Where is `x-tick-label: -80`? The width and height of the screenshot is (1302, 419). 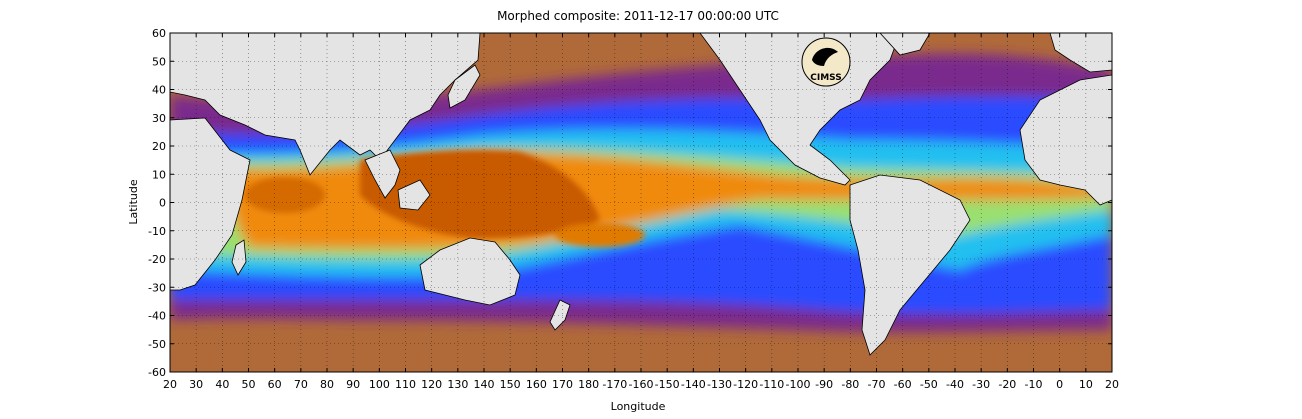
x-tick-label: -80 is located at coordinates (850, 384).